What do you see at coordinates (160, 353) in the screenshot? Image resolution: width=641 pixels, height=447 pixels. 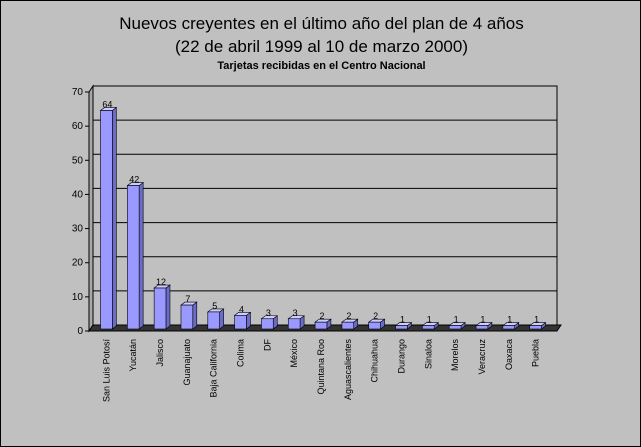 I see `x-tick-label: Jalisco` at bounding box center [160, 353].